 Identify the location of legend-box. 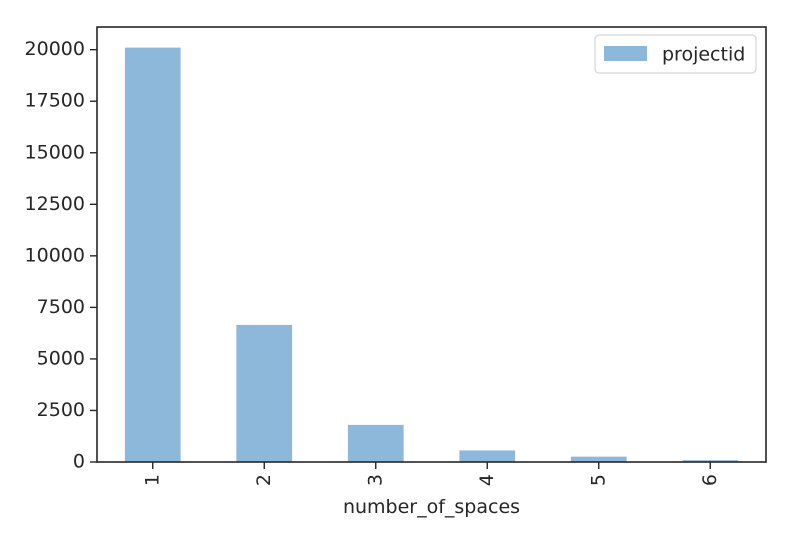
(675, 54).